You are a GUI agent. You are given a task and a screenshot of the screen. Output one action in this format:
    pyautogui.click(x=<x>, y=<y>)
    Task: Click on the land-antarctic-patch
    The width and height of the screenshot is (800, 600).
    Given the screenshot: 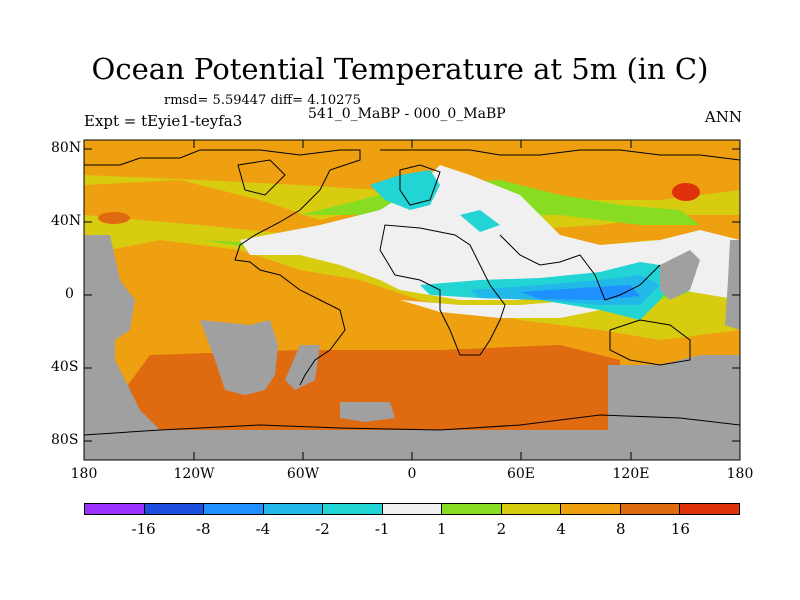 What is the action you would take?
    pyautogui.click(x=367, y=412)
    